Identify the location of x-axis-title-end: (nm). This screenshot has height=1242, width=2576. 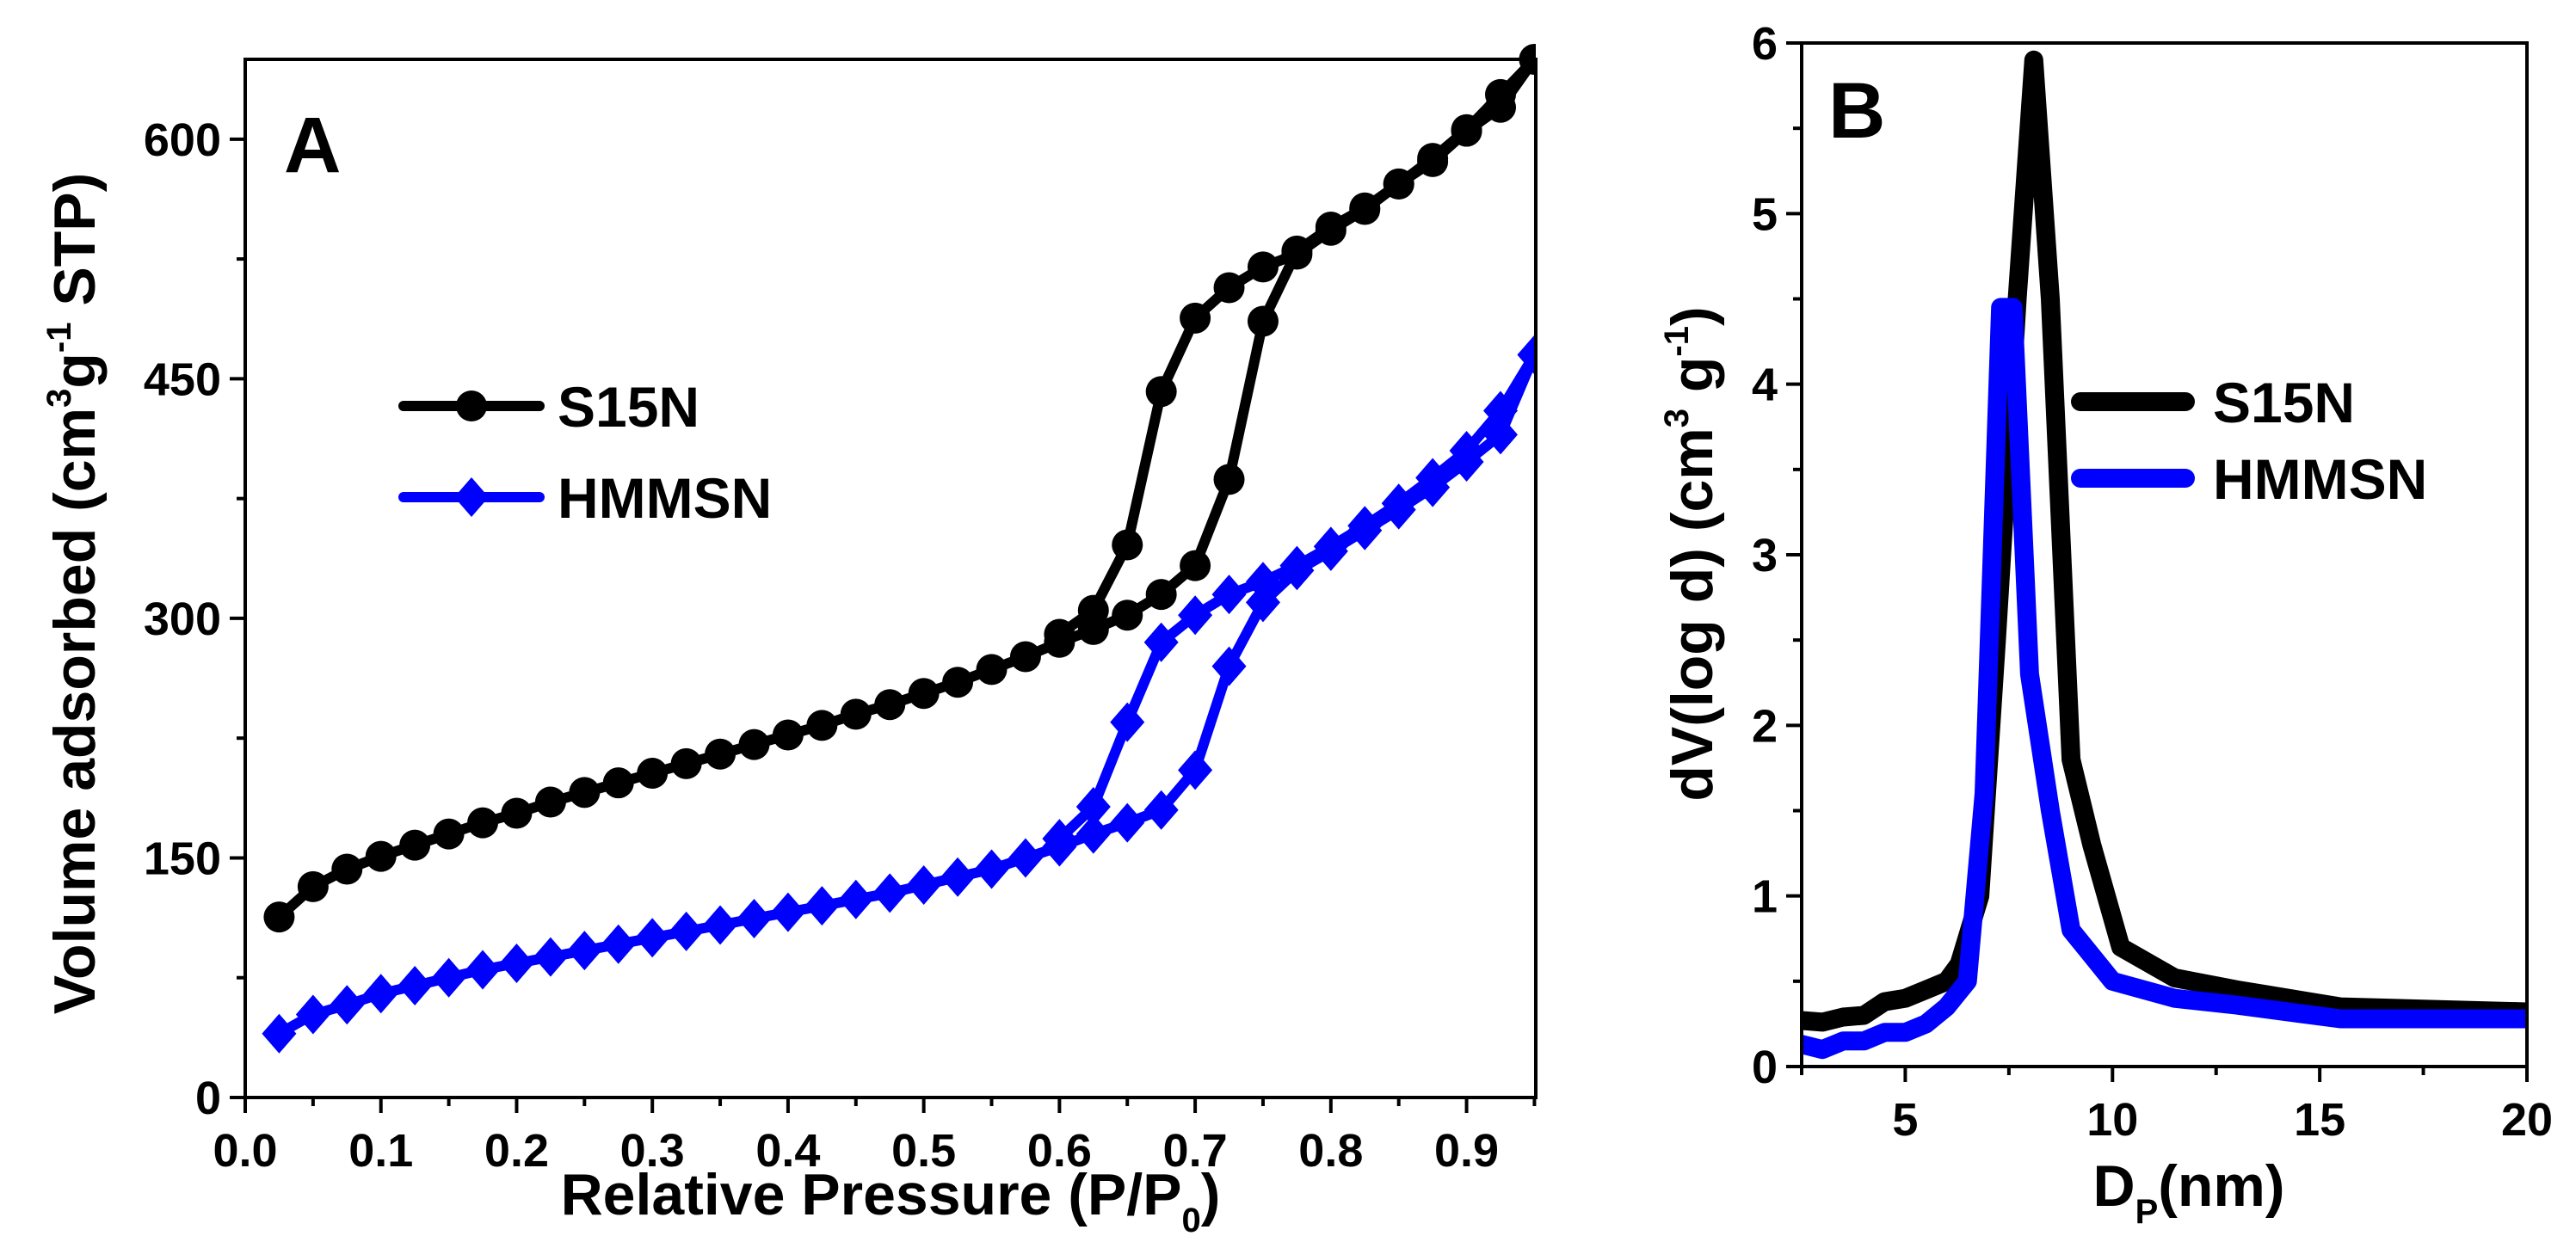
(2221, 1186).